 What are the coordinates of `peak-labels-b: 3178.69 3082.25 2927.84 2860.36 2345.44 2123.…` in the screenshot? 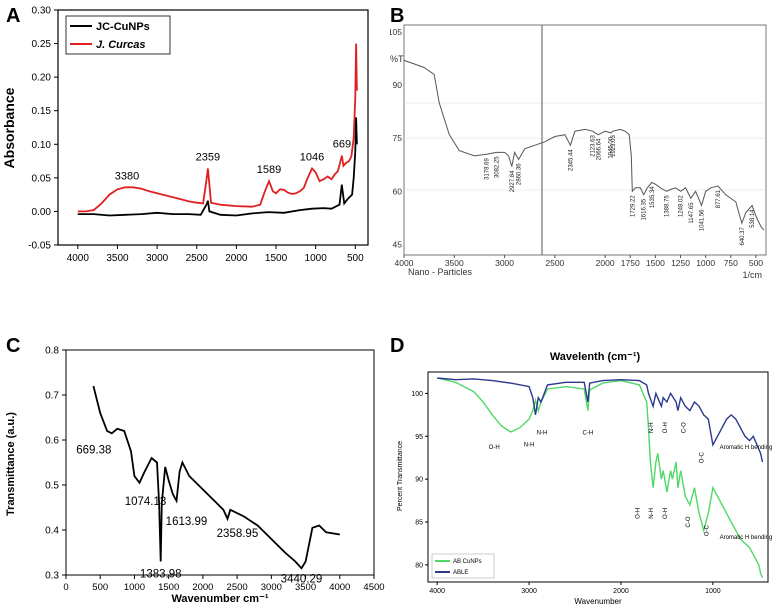 It's located at (621, 190).